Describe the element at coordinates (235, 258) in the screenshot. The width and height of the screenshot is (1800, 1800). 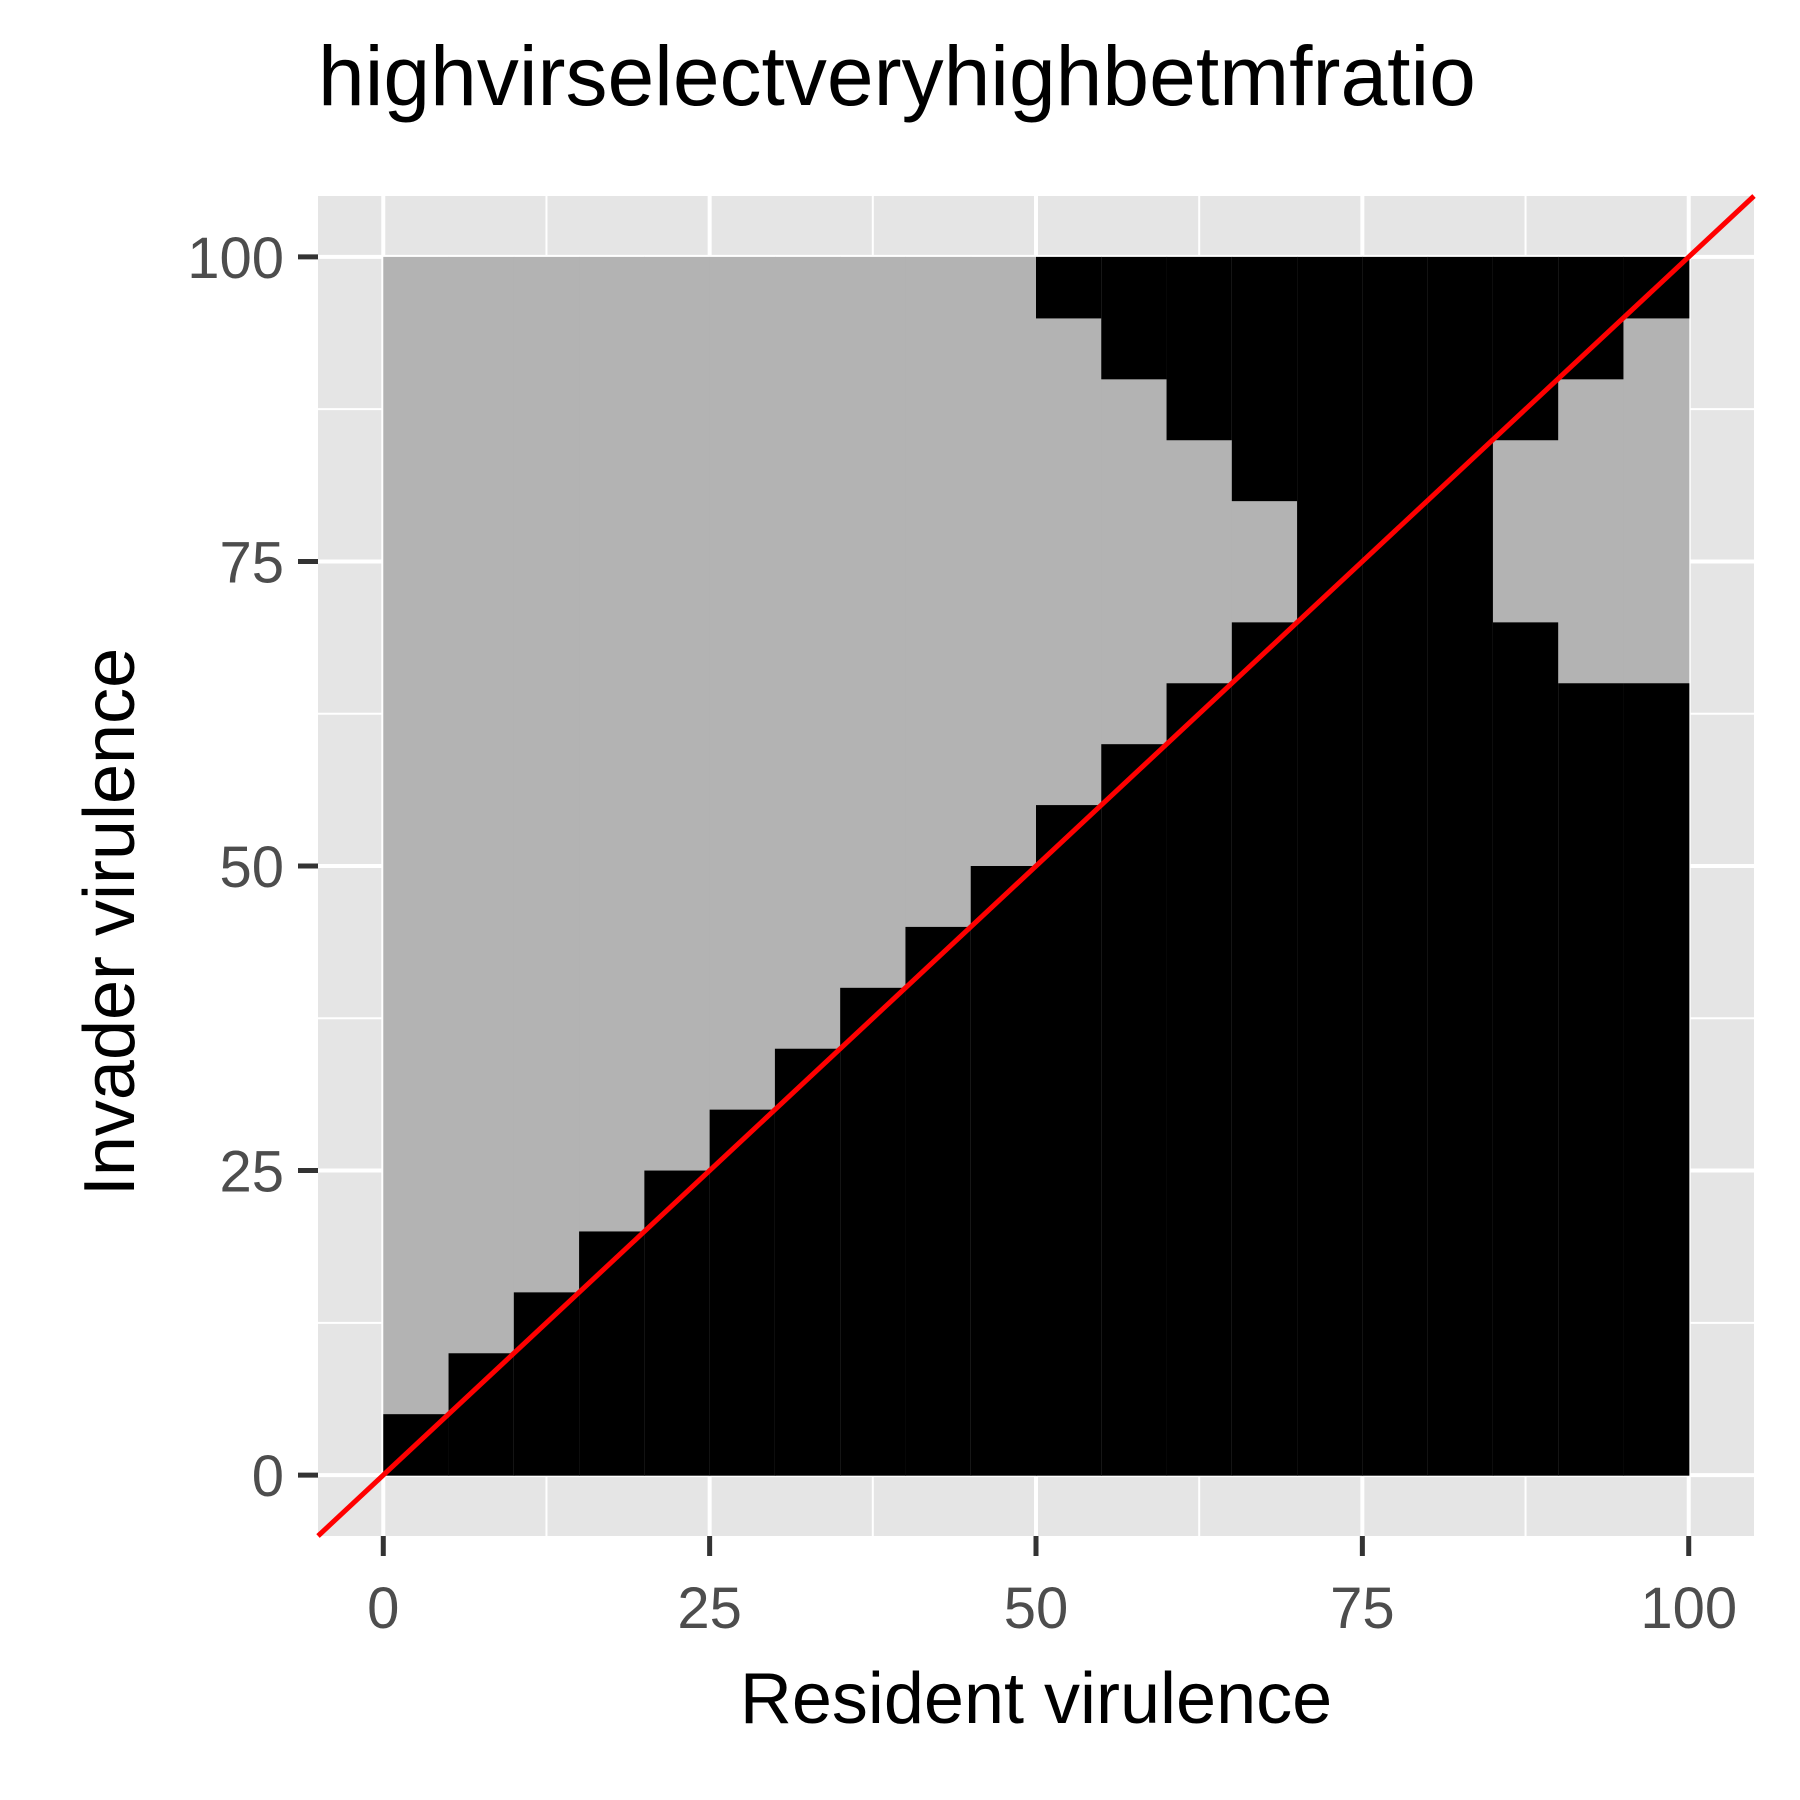
I see `y-tick-label: 100` at that location.